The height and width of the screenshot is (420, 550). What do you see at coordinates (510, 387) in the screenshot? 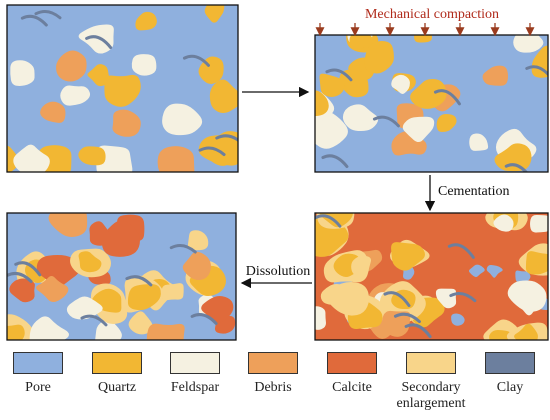
I see `legend-label: Clay` at bounding box center [510, 387].